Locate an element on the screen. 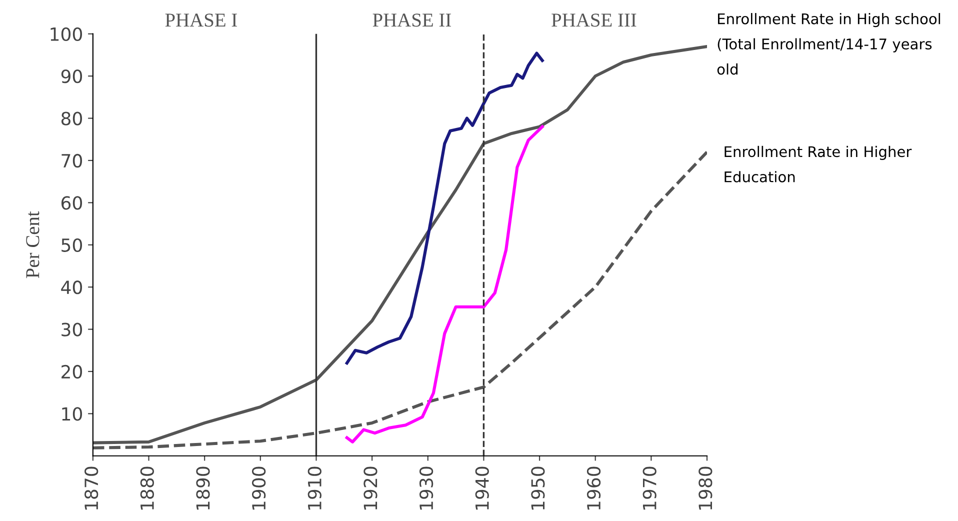 This screenshot has height=521, width=958. y-tick-label: 100 is located at coordinates (66, 34).